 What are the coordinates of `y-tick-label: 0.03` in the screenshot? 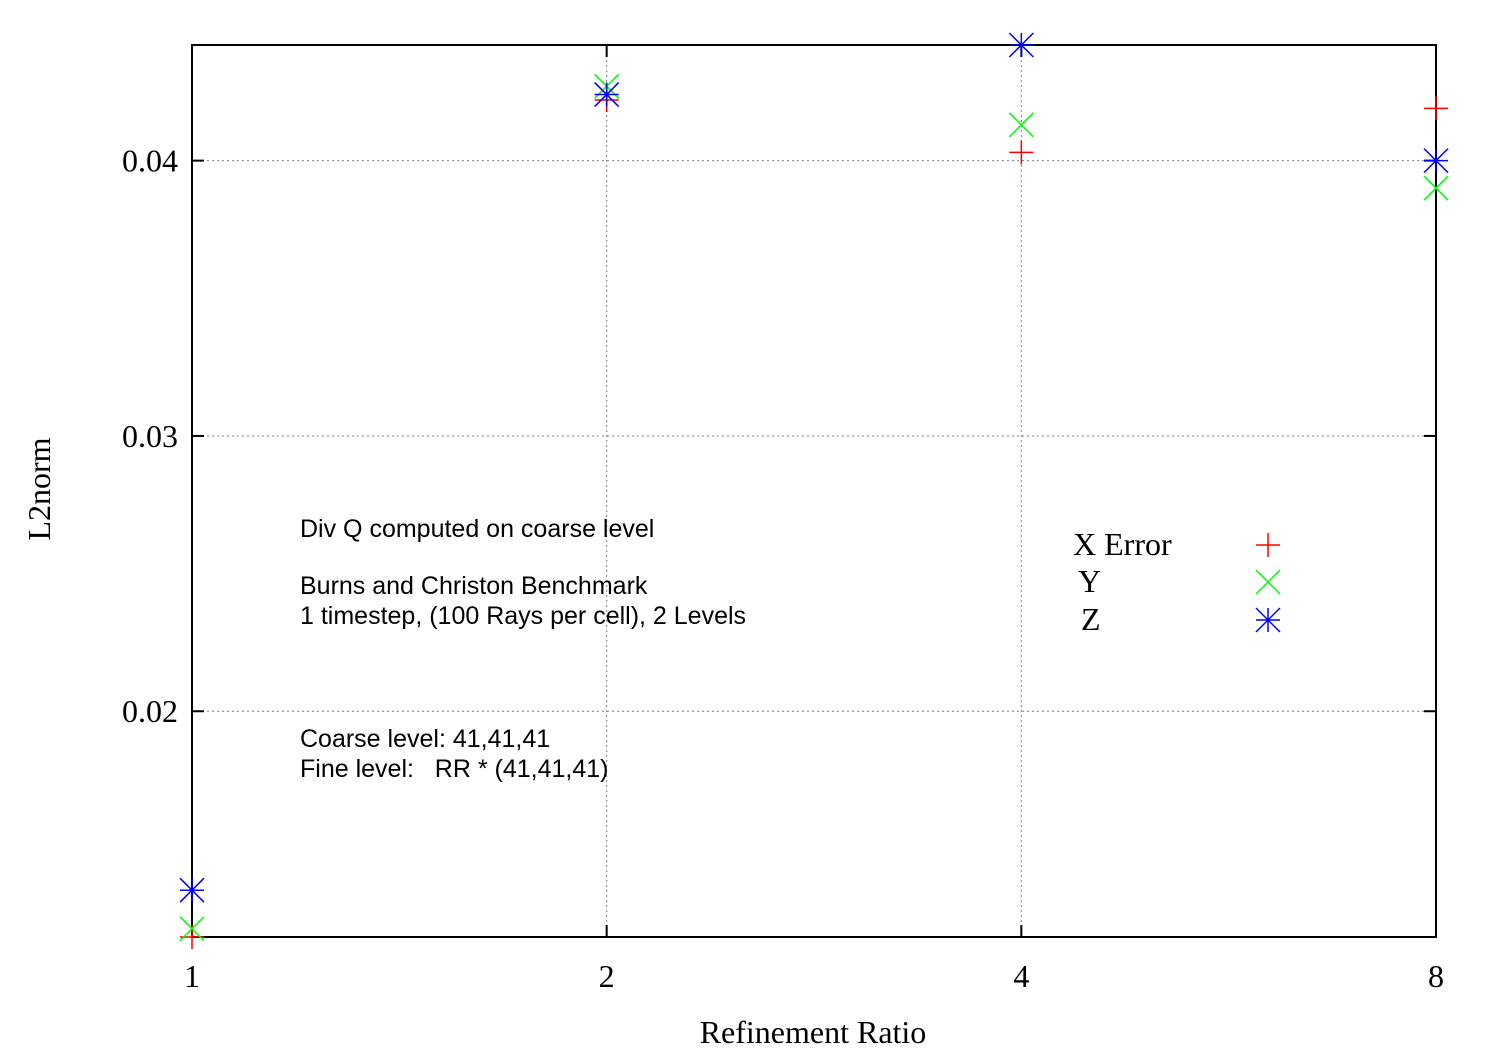 It's located at (150, 436).